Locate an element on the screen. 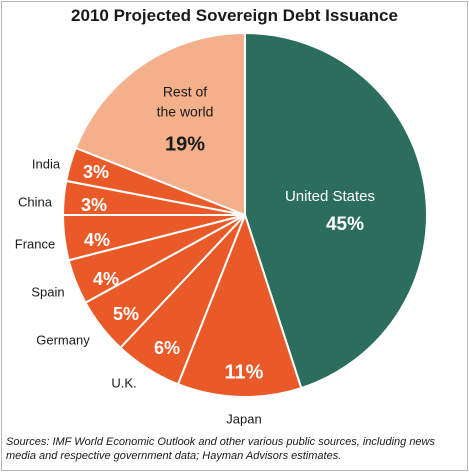  slice-value-china: 3% is located at coordinates (94, 205).